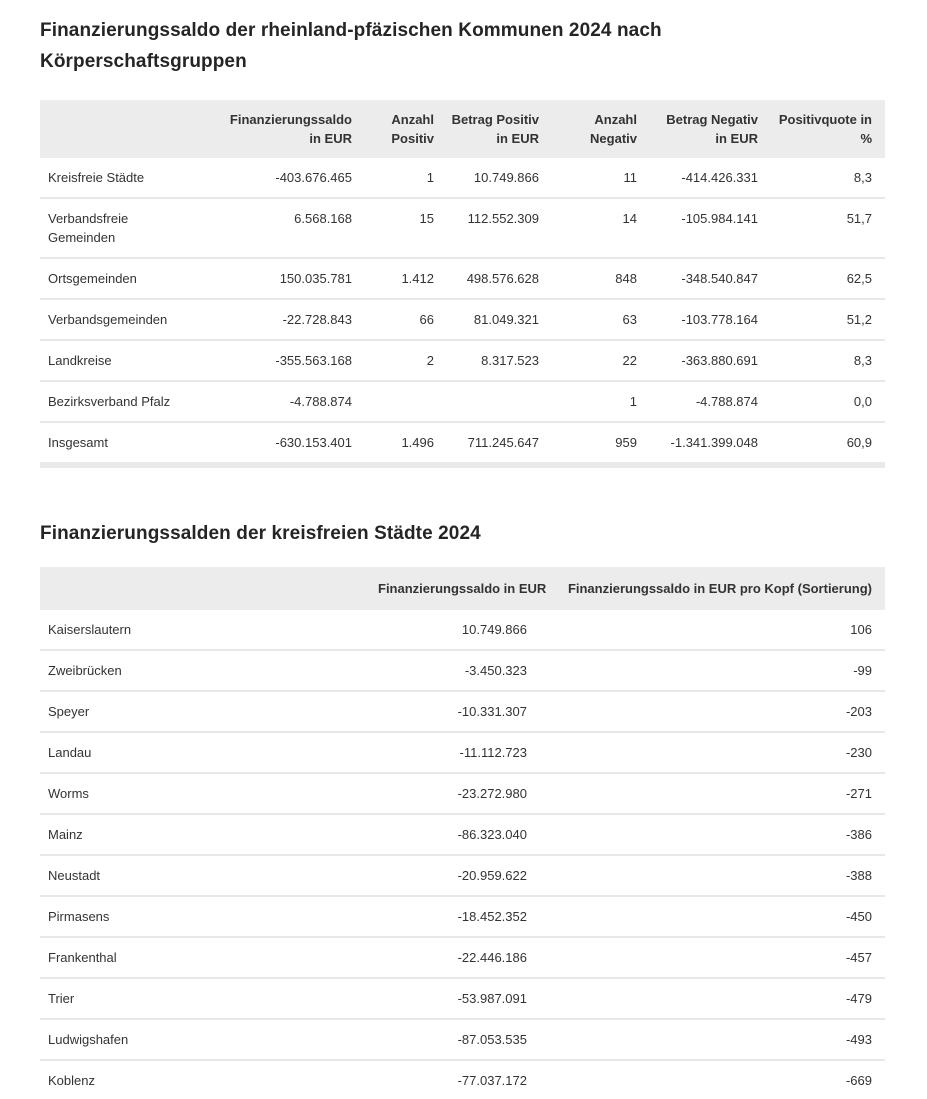  What do you see at coordinates (205, 957) in the screenshot?
I see `row-label-cell: Frankenthal` at bounding box center [205, 957].